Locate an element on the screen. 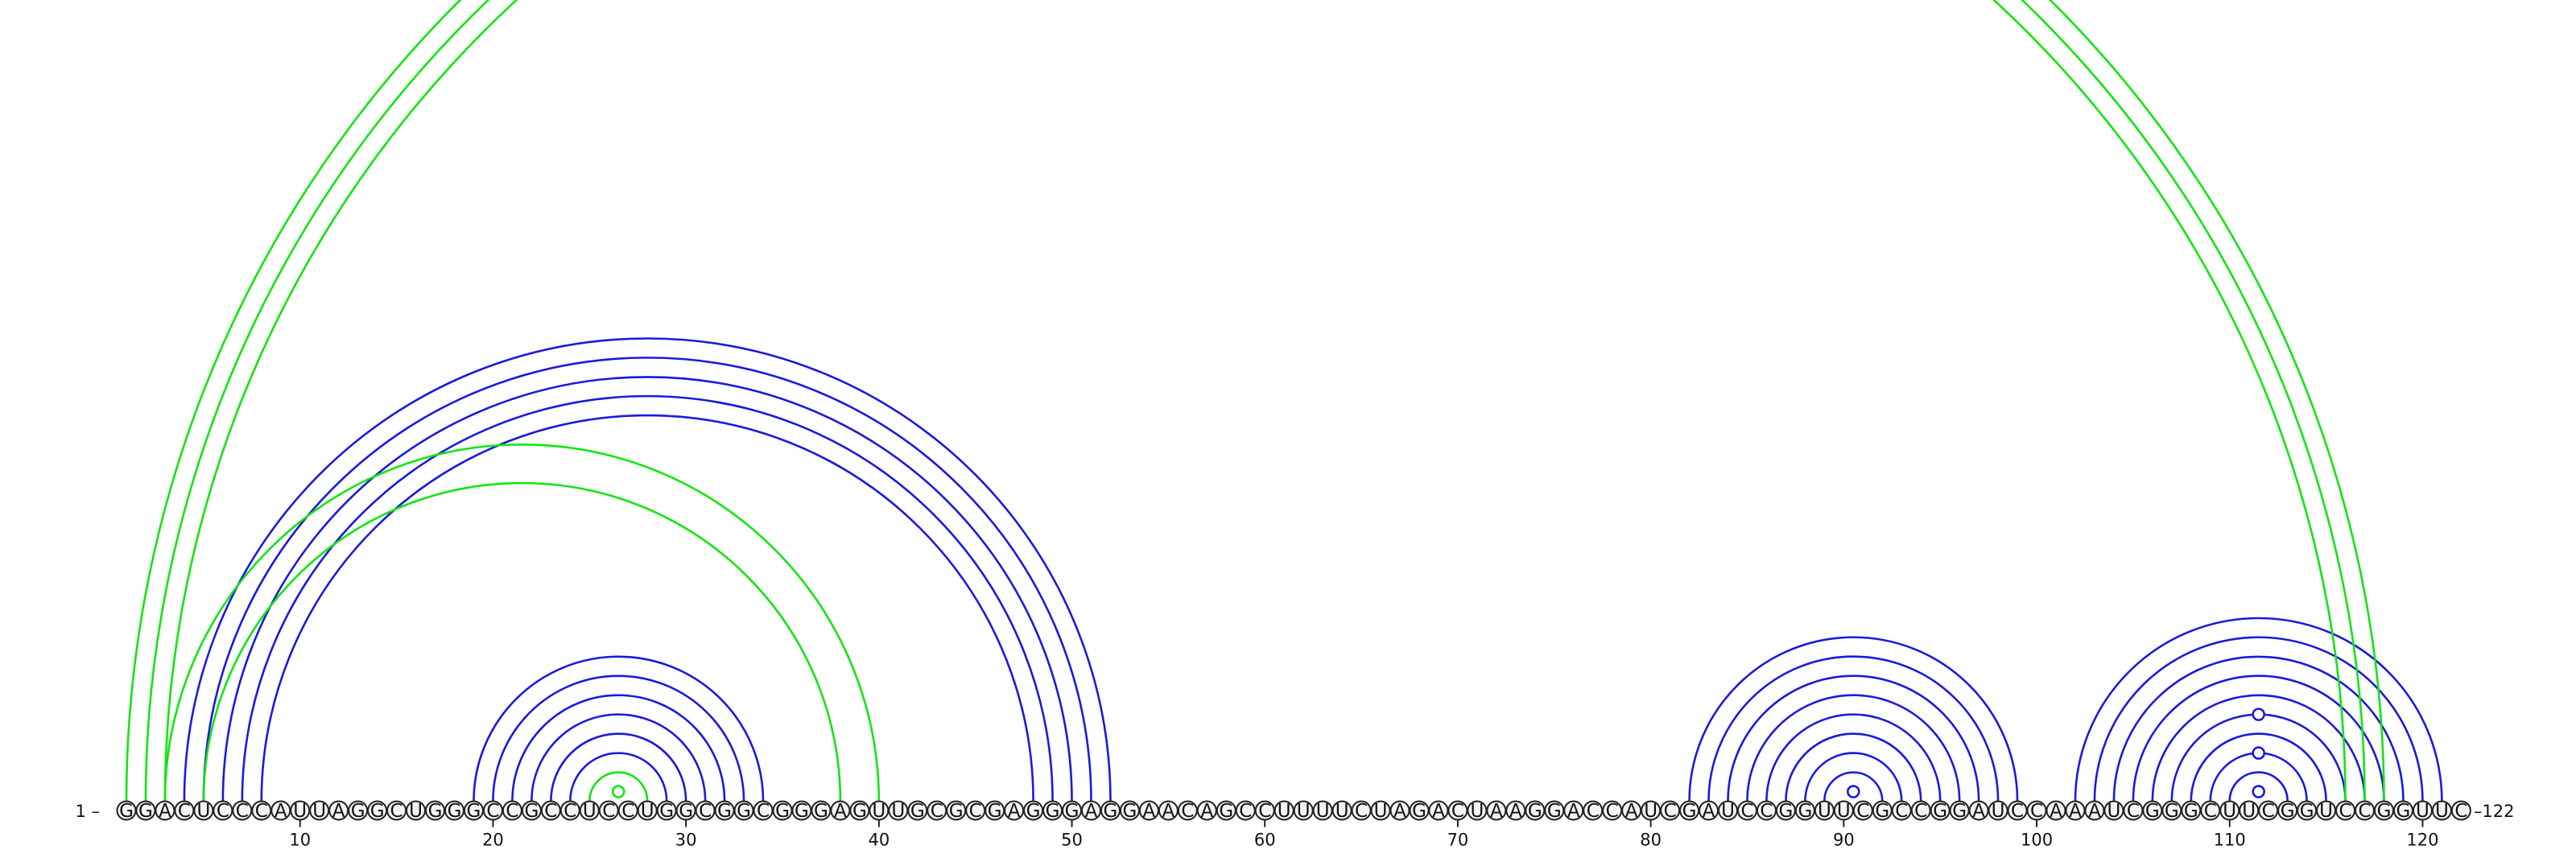  nucleotide-72: A is located at coordinates (1496, 811).